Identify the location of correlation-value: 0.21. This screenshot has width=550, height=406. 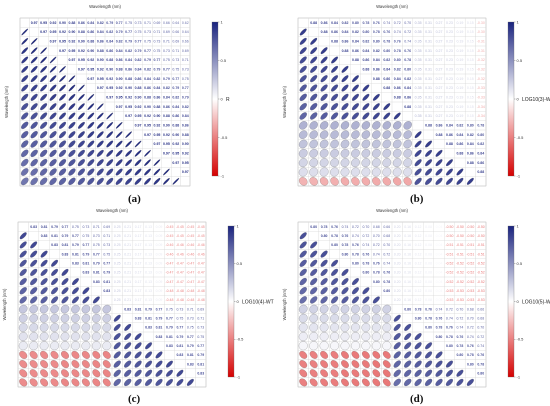
(127, 236).